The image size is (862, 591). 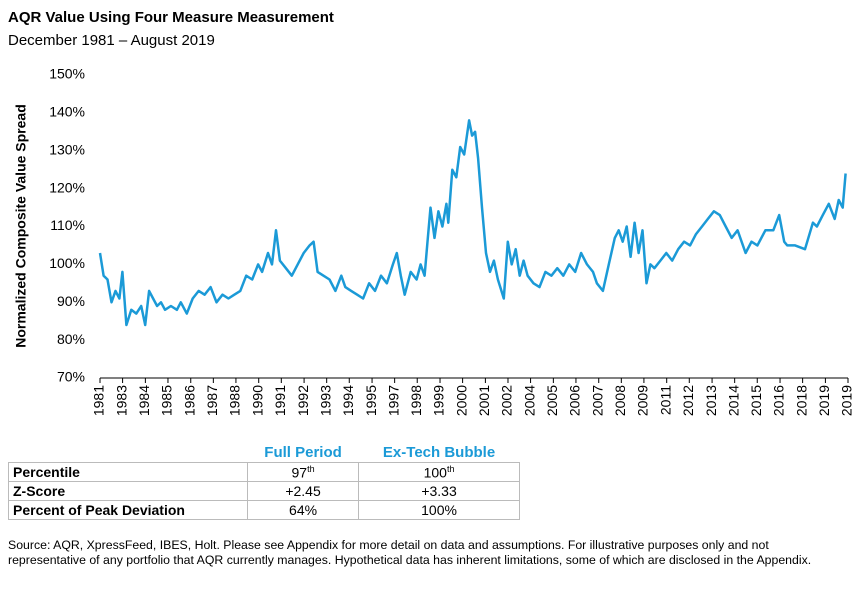 I want to click on x-tick-label: 1993, so click(x=325, y=400).